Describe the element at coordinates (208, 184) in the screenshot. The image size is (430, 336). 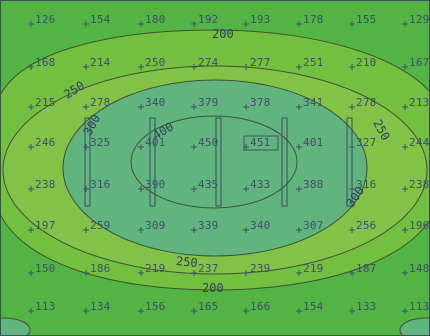
I see `grid-value: 435` at that location.